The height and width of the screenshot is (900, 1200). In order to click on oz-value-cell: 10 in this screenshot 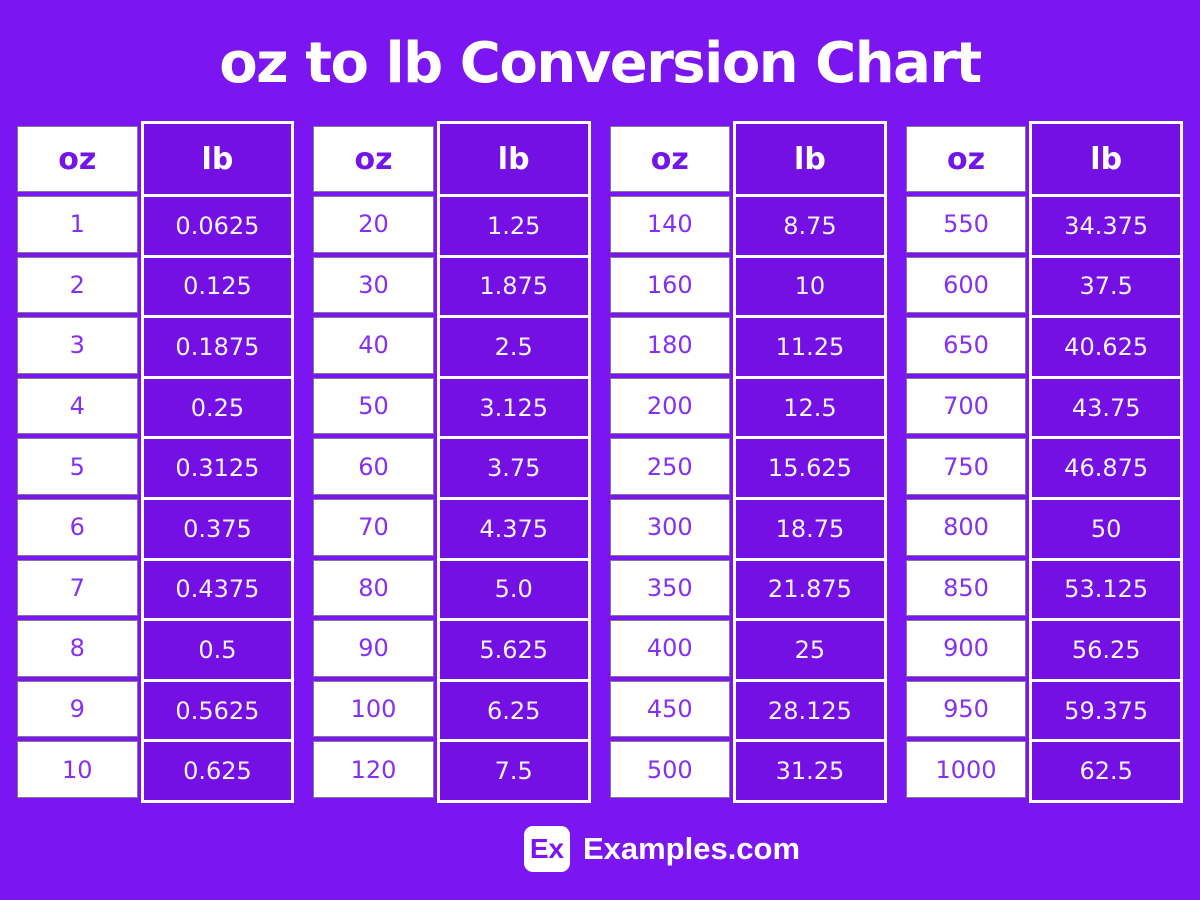, I will do `click(77, 769)`.